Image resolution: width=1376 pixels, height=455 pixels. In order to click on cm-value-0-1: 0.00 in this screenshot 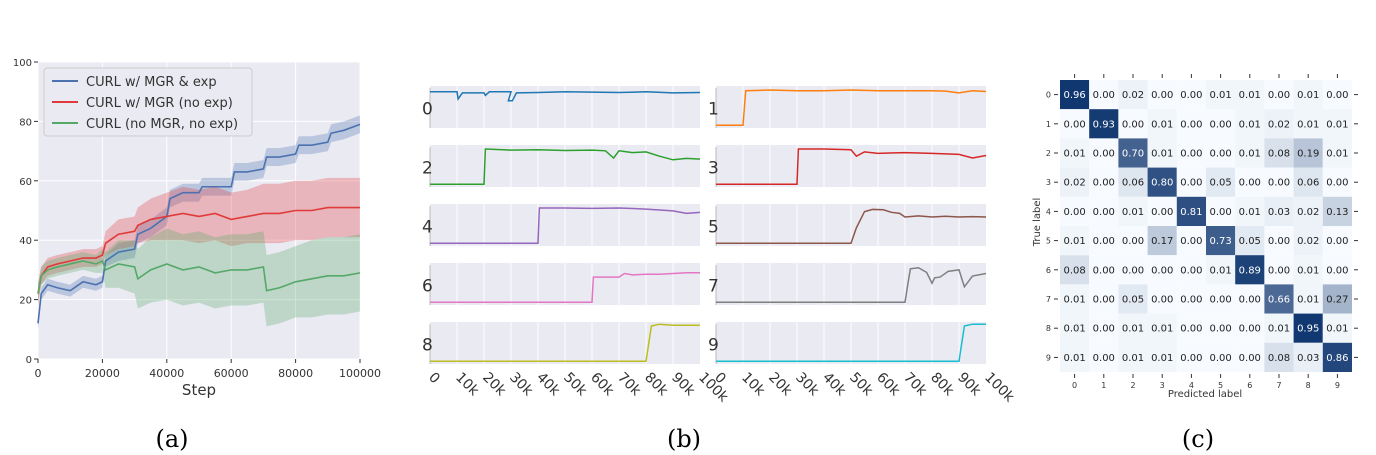, I will do `click(1104, 95)`.